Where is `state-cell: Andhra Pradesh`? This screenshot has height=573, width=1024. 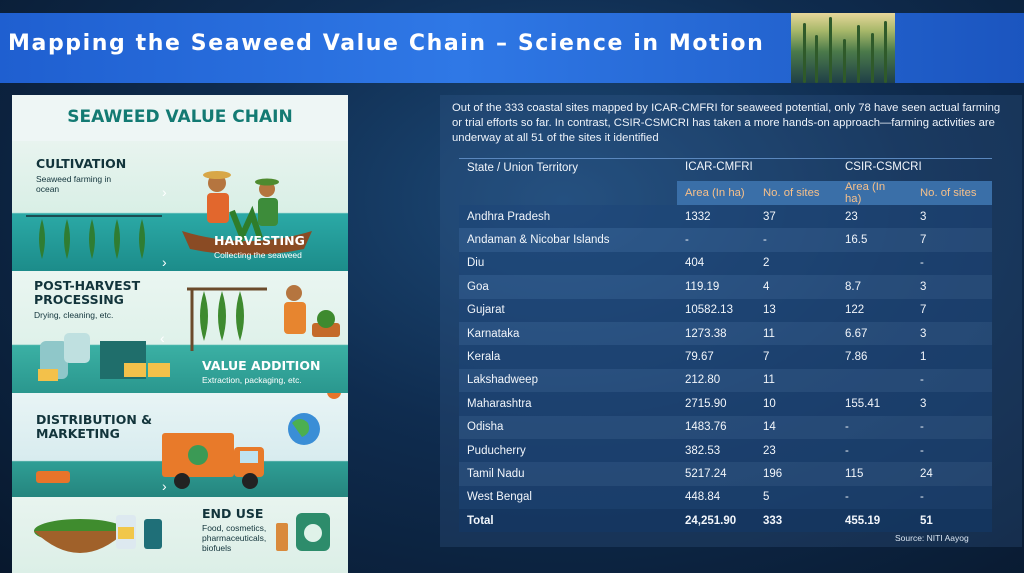
state-cell: Andhra Pradesh is located at coordinates (568, 217).